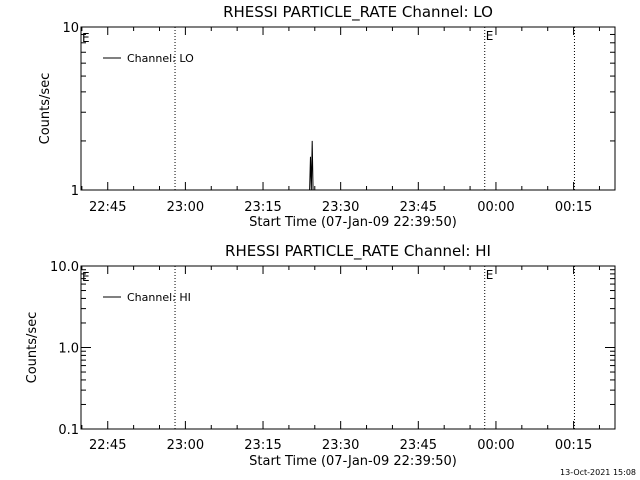 Image resolution: width=640 pixels, height=480 pixels. What do you see at coordinates (311, 165) in the screenshot?
I see `series-line` at bounding box center [311, 165].